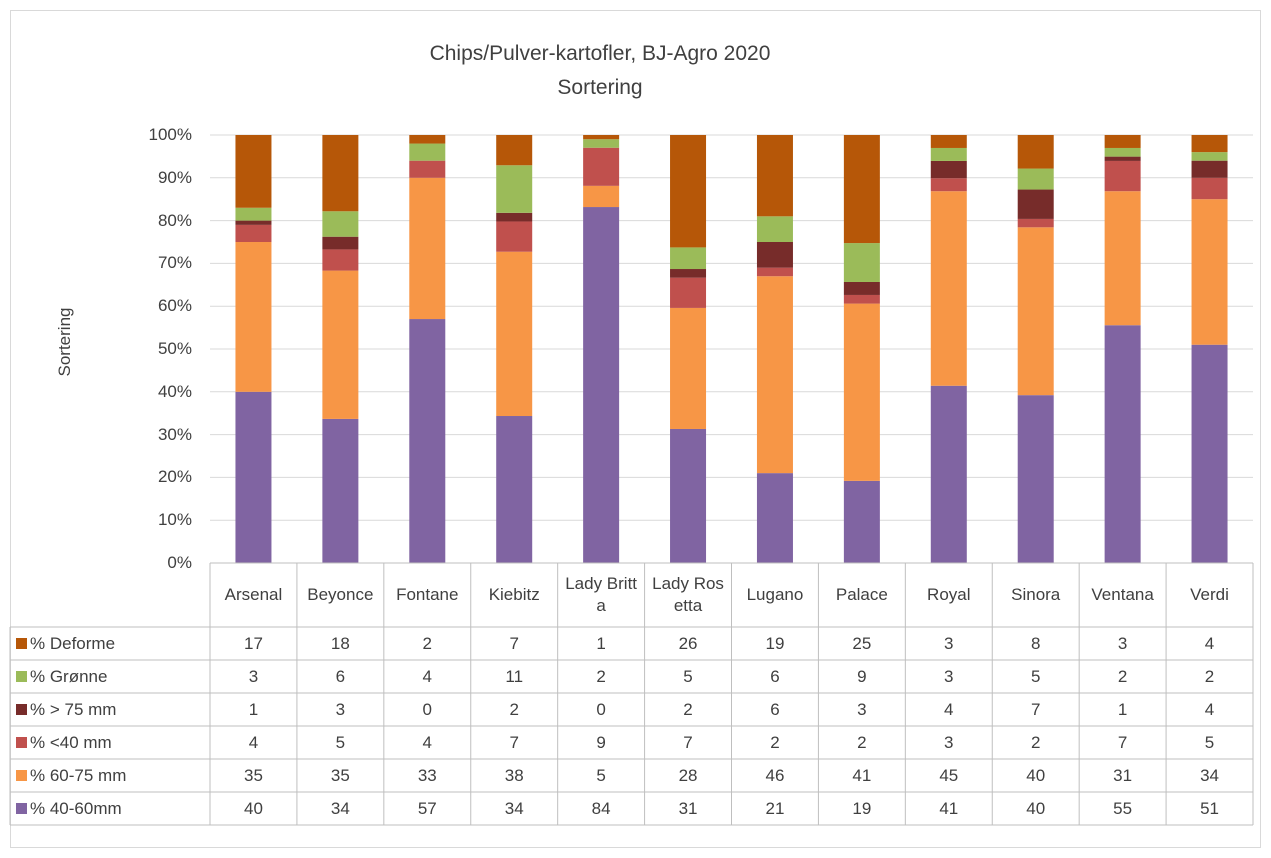  Describe the element at coordinates (78, 775) in the screenshot. I see `legend-label: % 60-75 mm` at that location.